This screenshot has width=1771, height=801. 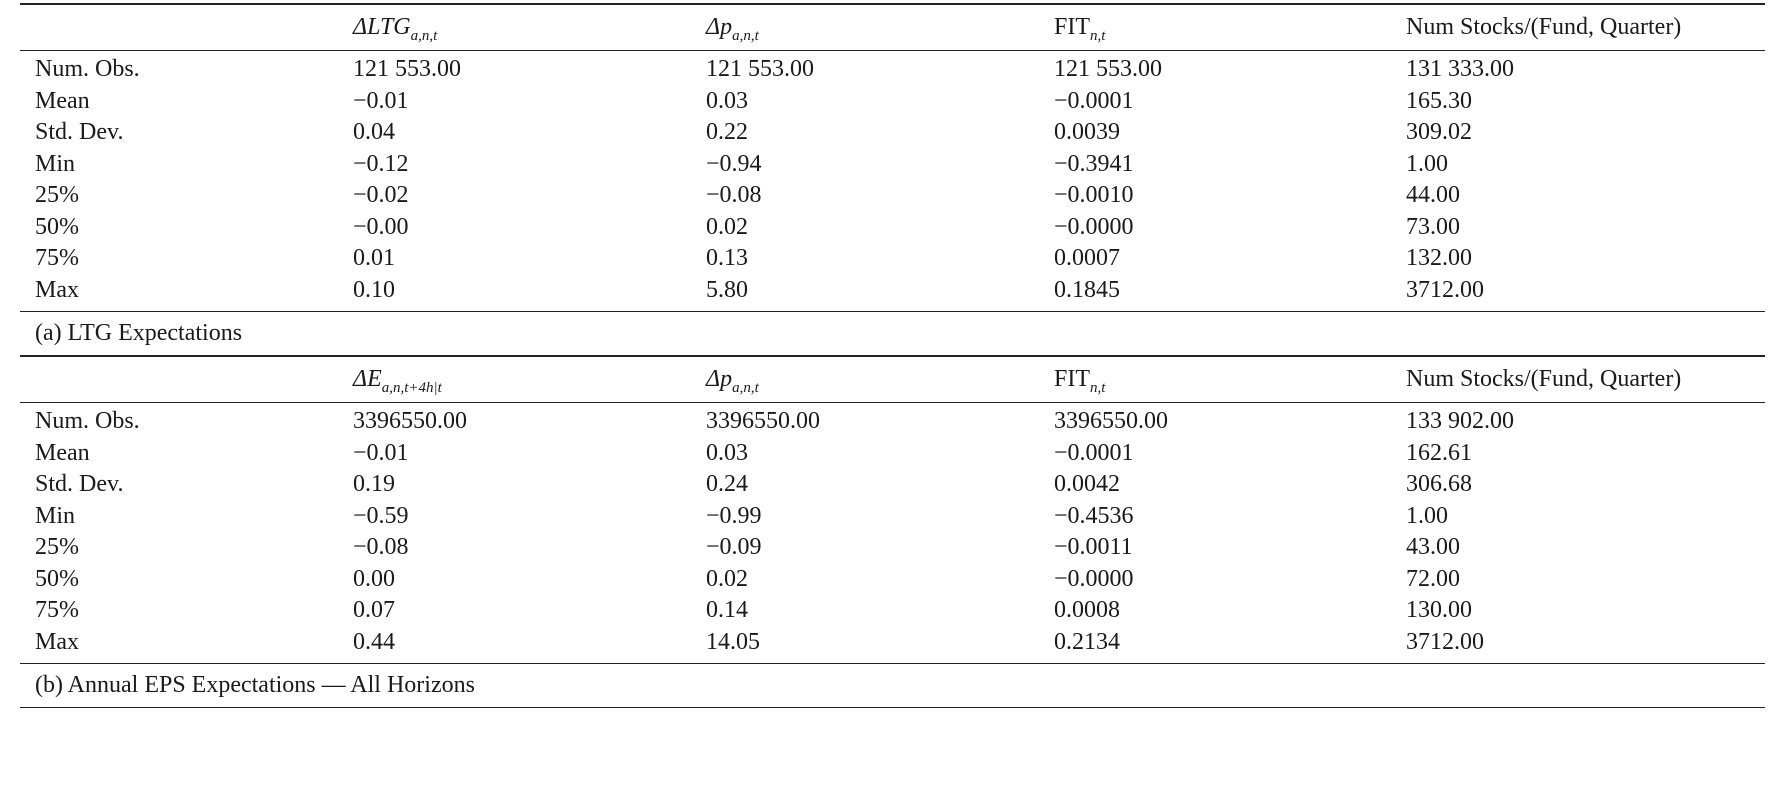 I want to click on cell: 162.61, so click(x=1439, y=452).